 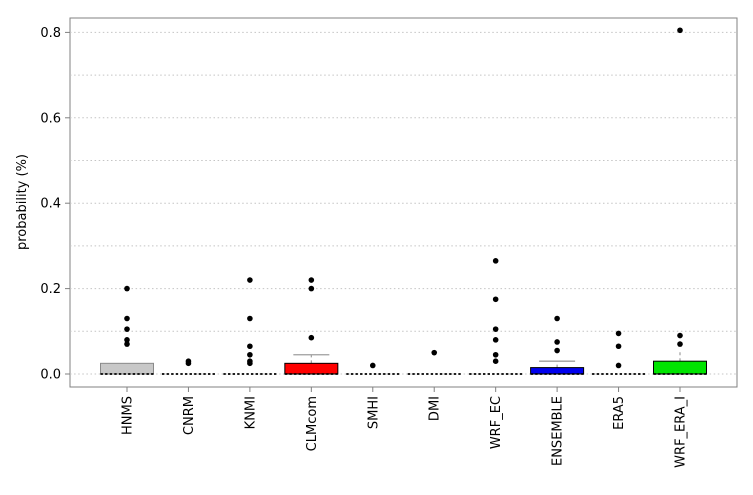 I want to click on x-tick-label-WRF_ERA_I: WRF_ERA_I, so click(x=681, y=432).